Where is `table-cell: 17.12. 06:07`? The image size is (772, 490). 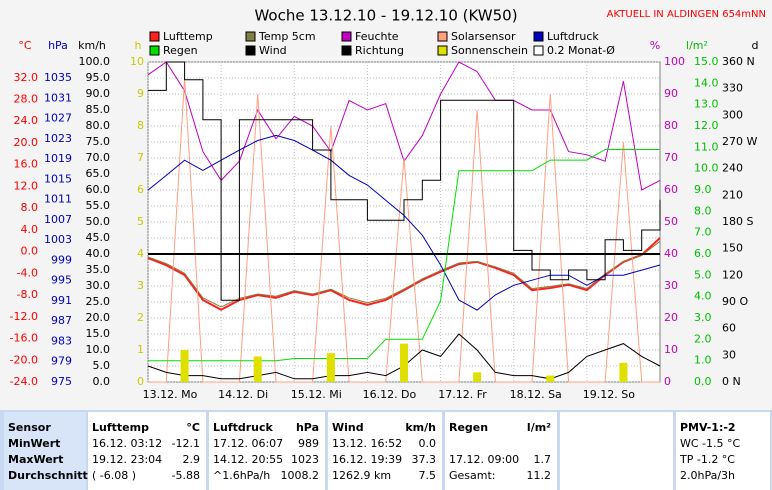 table-cell: 17.12. 06:07 is located at coordinates (248, 443).